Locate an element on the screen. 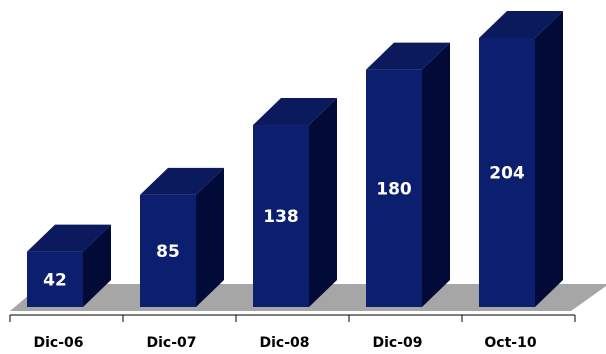 This screenshot has width=606, height=354. x-tick-label: Dic-06 is located at coordinates (58, 343).